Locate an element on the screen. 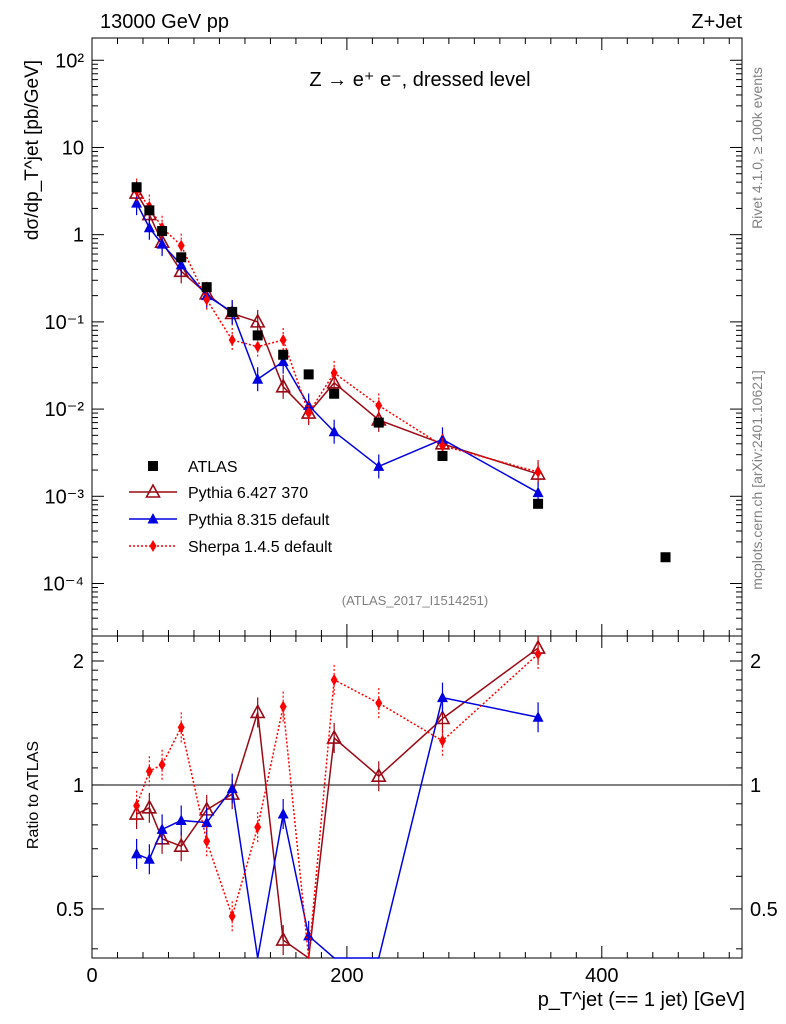 The image size is (786, 1024). y-axis-label: dσ/dp_T^jet [pb/GeV] is located at coordinates (32, 150).